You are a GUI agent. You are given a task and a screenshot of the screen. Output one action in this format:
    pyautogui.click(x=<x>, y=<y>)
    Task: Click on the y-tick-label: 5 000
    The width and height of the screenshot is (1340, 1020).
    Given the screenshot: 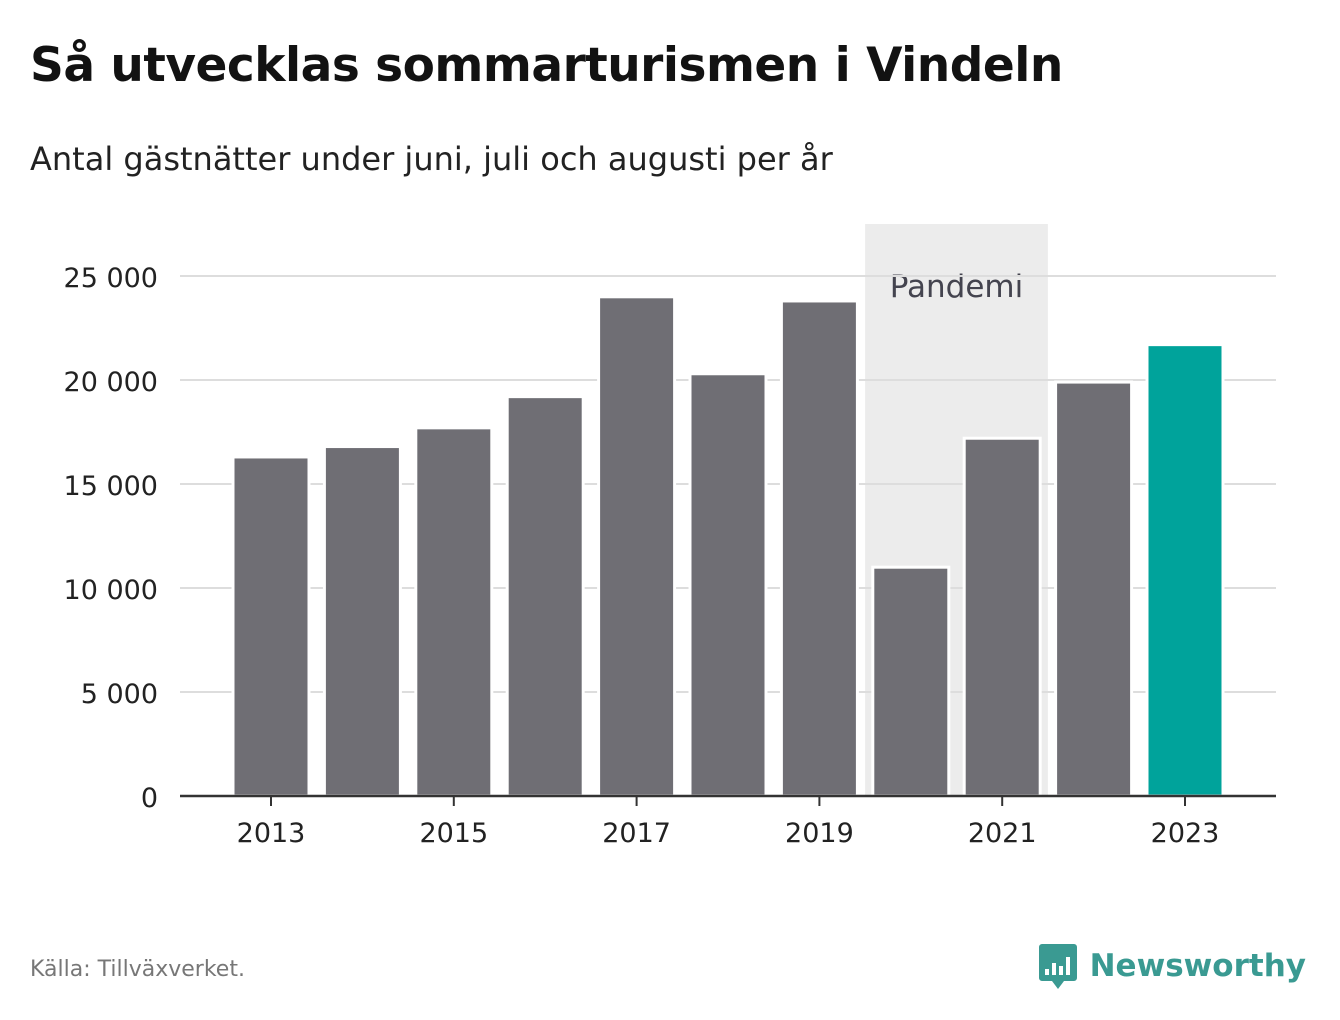 What is the action you would take?
    pyautogui.click(x=119, y=694)
    